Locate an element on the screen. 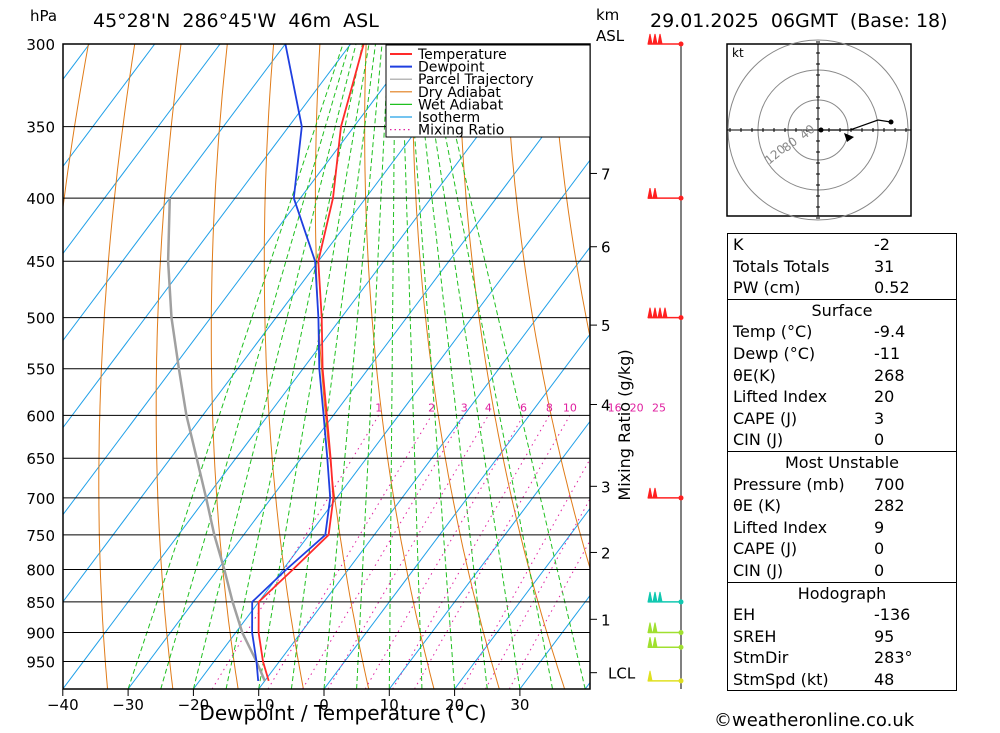  pw-value: 0.52 is located at coordinates (892, 288).